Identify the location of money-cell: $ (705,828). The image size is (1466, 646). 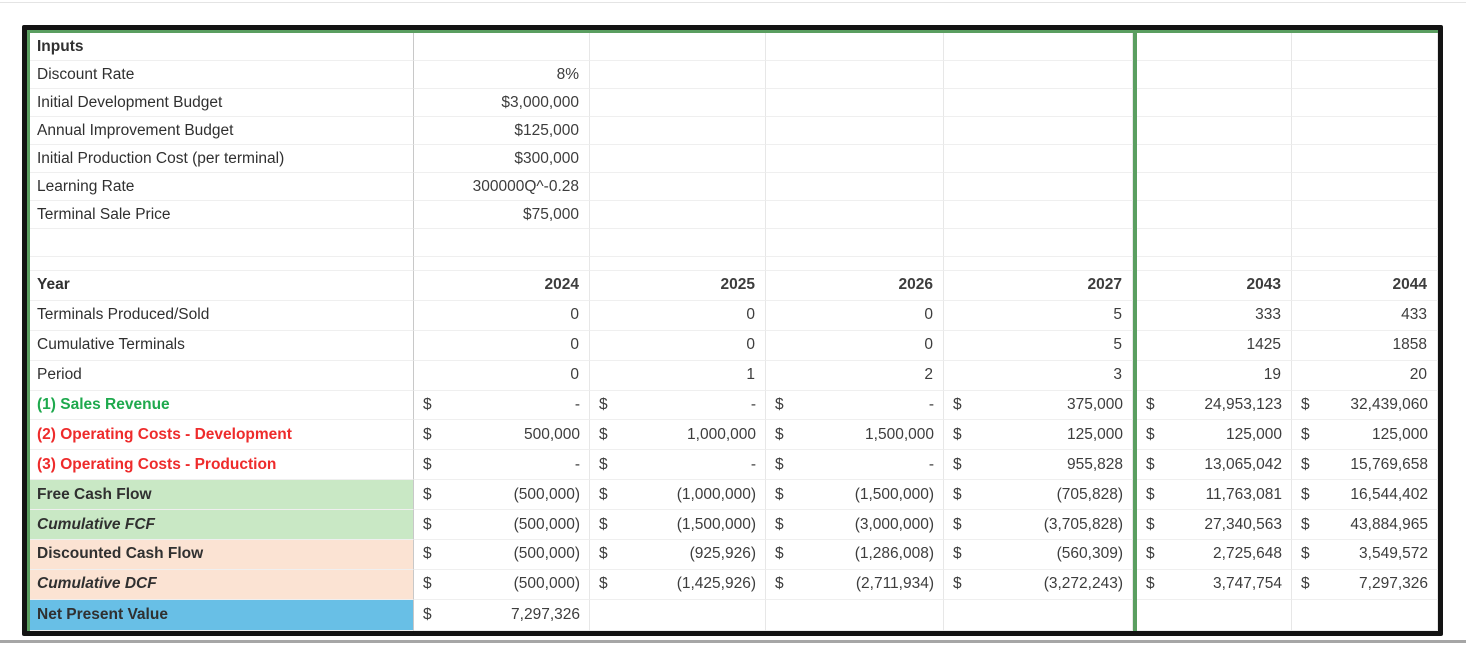
(1038, 495).